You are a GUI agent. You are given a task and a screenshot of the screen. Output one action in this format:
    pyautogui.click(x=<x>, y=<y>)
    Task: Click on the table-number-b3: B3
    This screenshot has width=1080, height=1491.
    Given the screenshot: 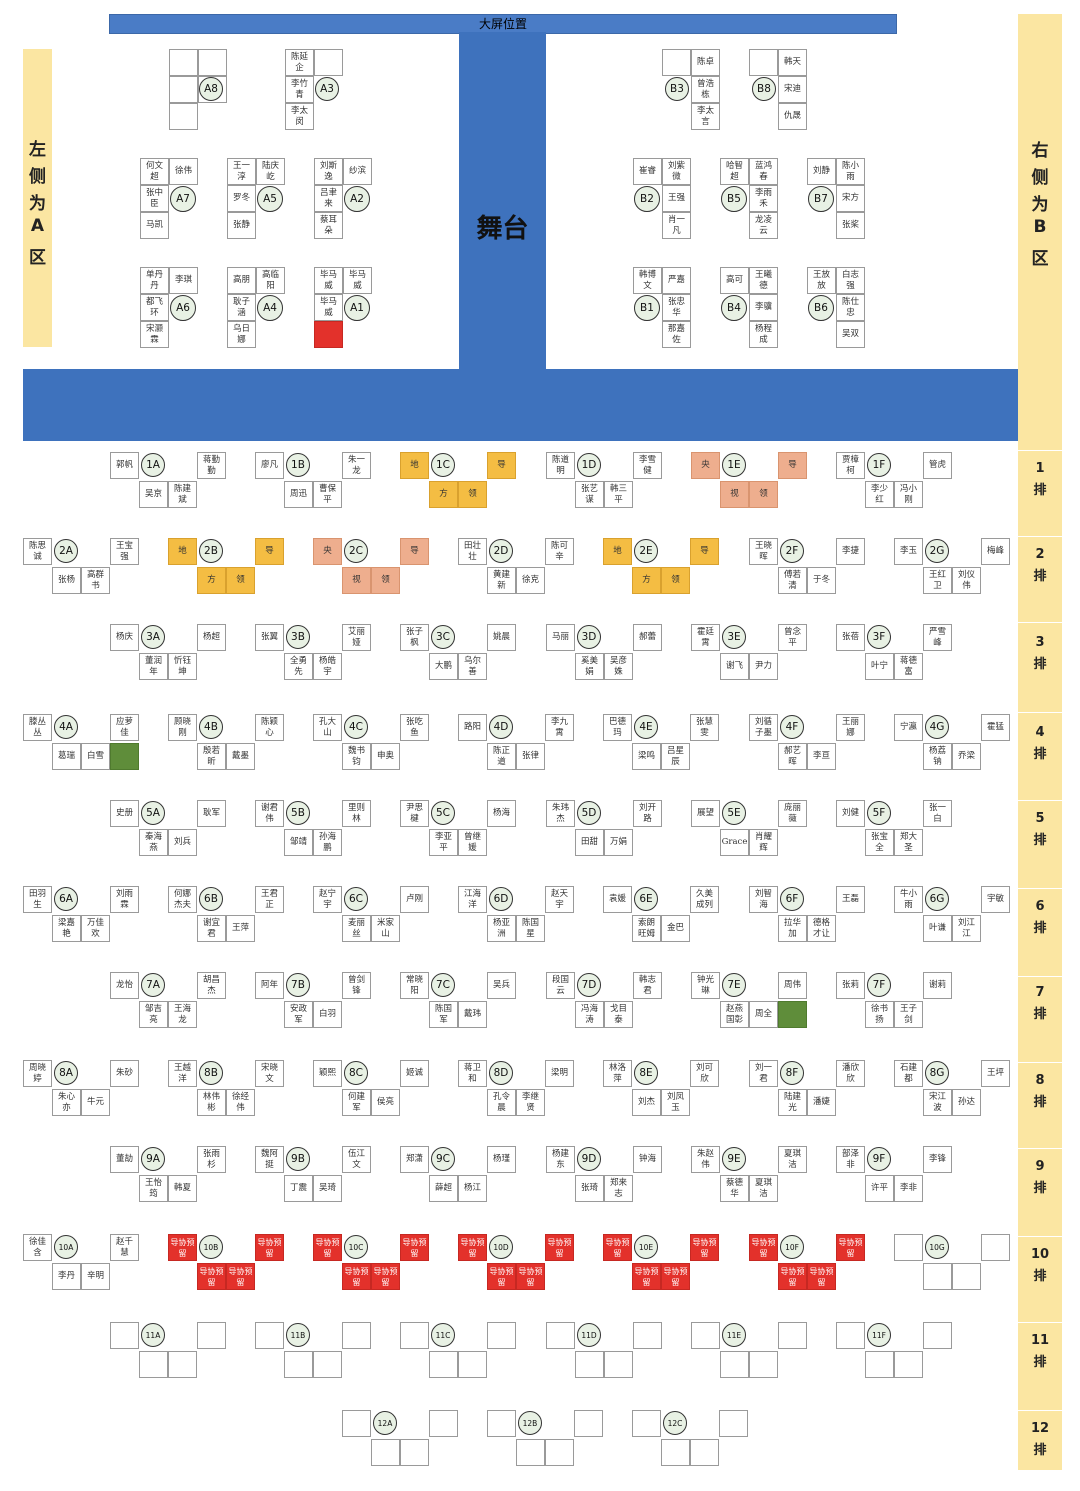 What is the action you would take?
    pyautogui.click(x=677, y=89)
    